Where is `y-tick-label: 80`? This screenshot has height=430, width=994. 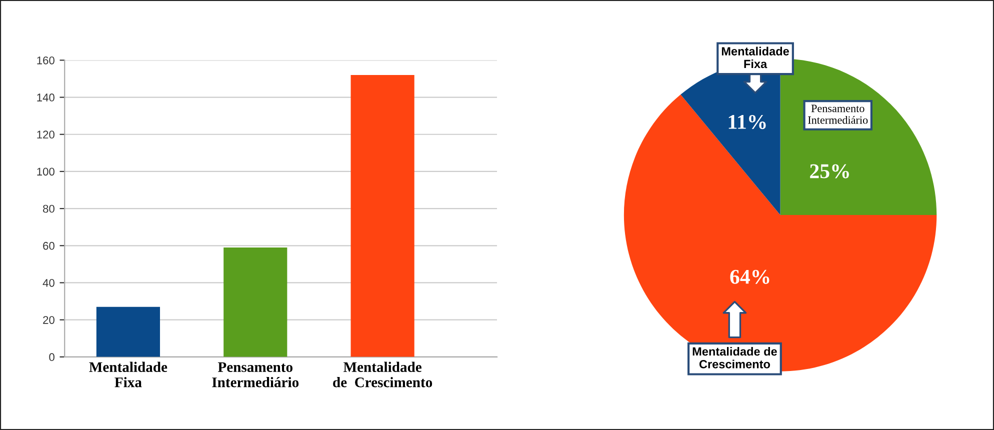 y-tick-label: 80 is located at coordinates (48, 208).